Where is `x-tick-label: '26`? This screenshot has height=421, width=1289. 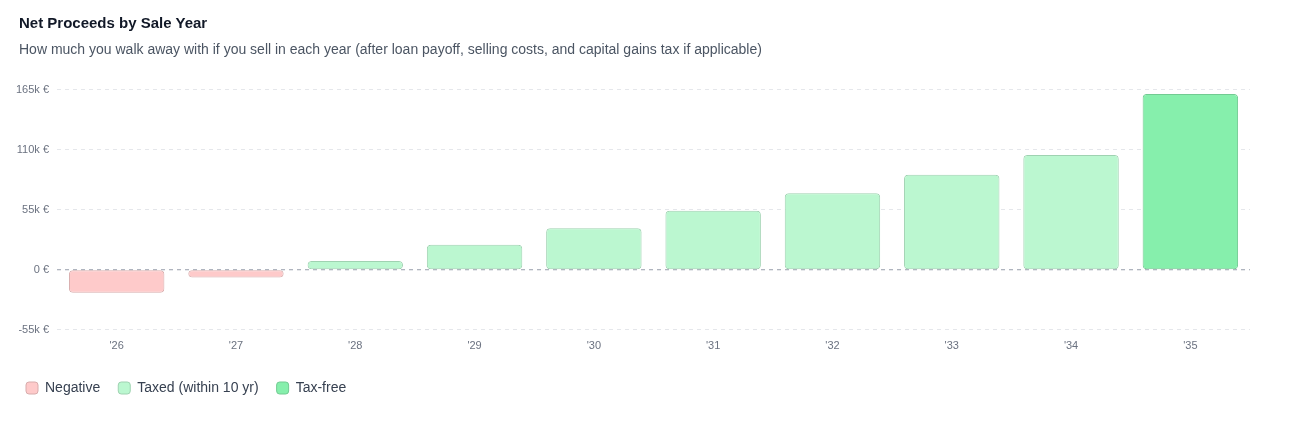
x-tick-label: '26 is located at coordinates (116, 345).